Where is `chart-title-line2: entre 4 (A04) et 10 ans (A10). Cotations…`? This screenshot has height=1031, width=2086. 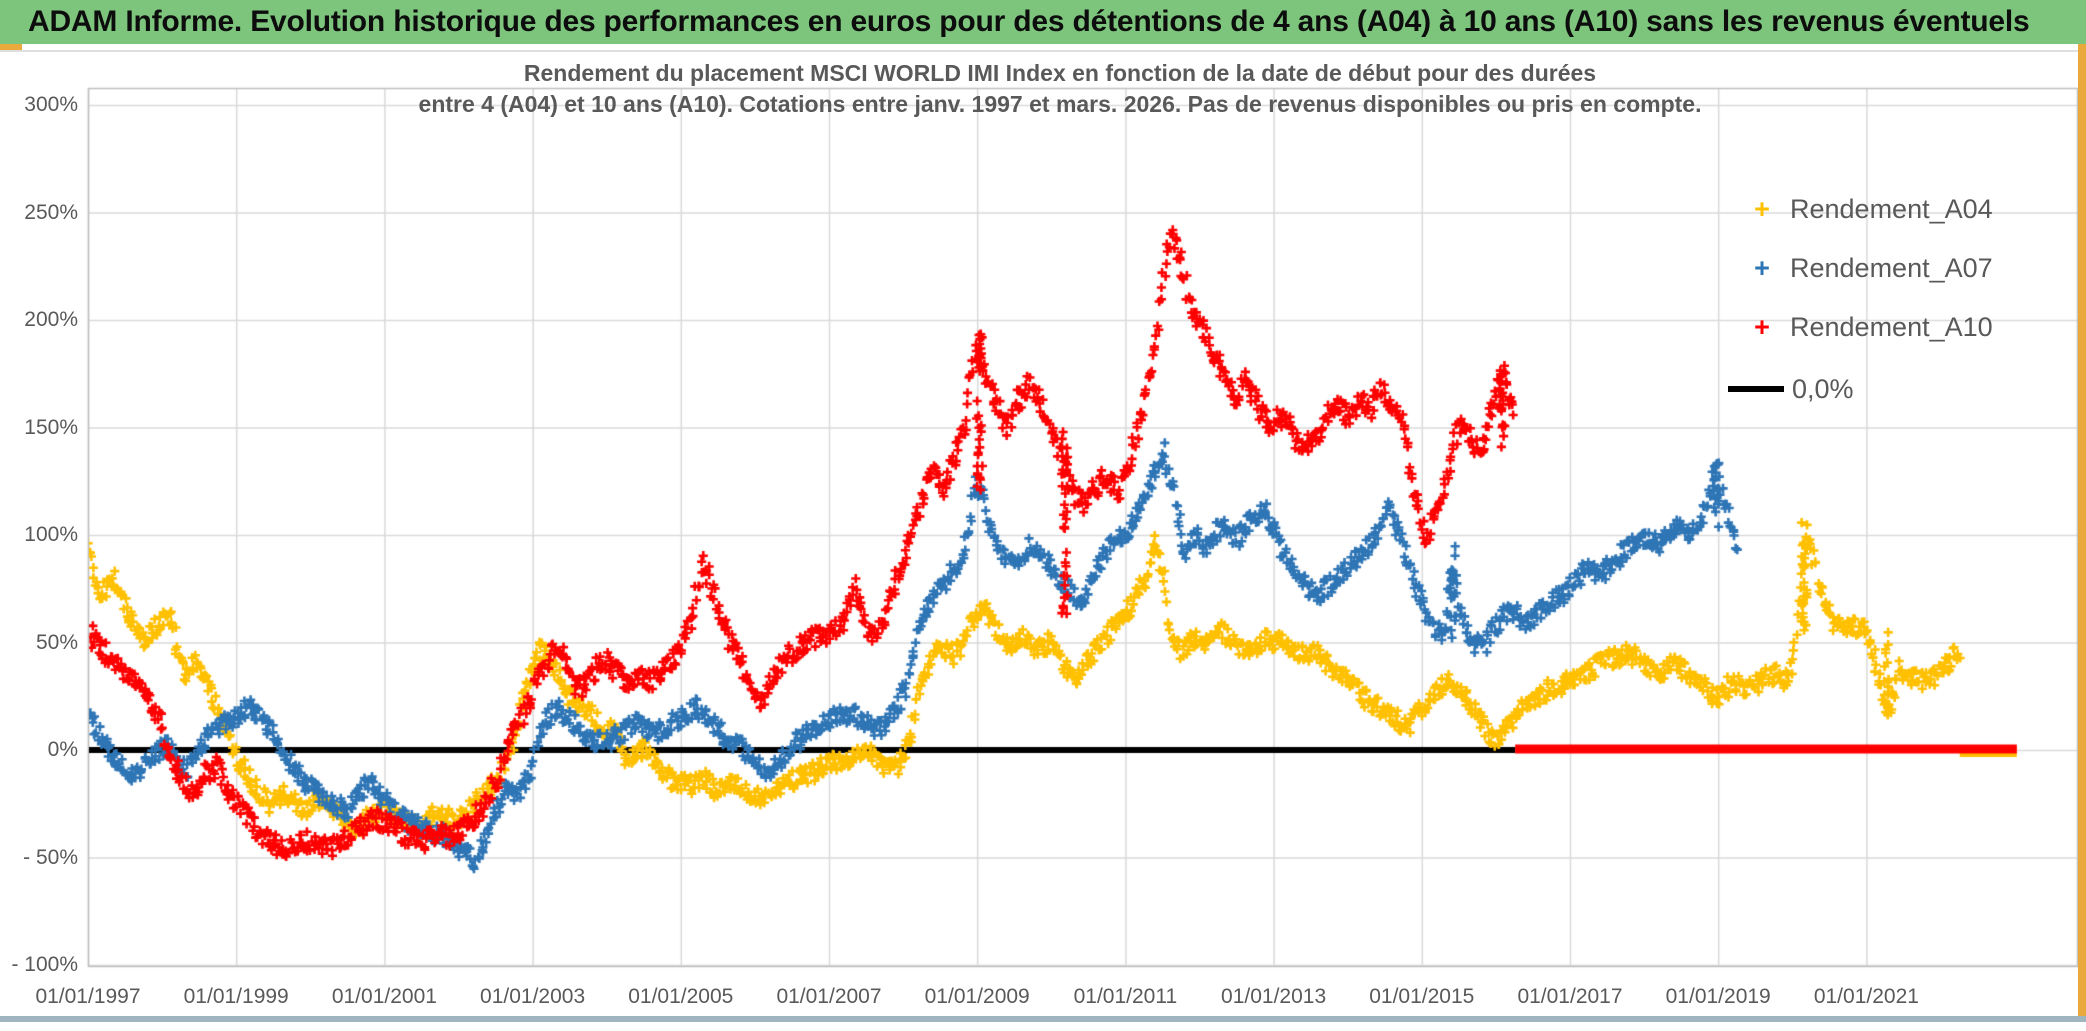
chart-title-line2: entre 4 (A04) et 10 ans (A10). Cotations… is located at coordinates (1060, 104).